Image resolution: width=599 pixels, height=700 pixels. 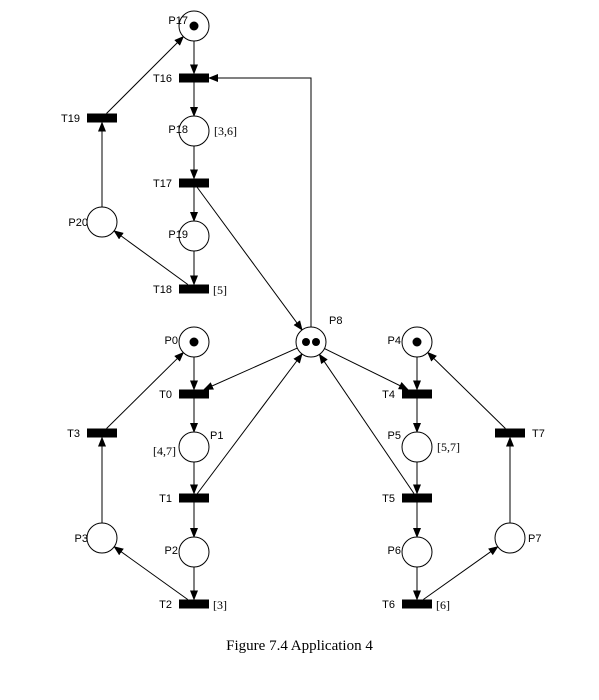 I want to click on transition-t17: T17, so click(x=181, y=184).